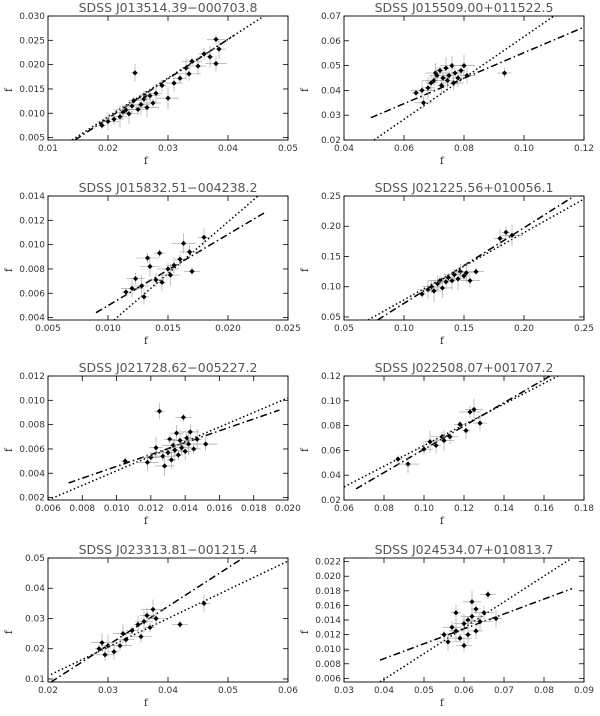  Describe the element at coordinates (108, 329) in the screenshot. I see `x-tick-label: 0.010` at that location.